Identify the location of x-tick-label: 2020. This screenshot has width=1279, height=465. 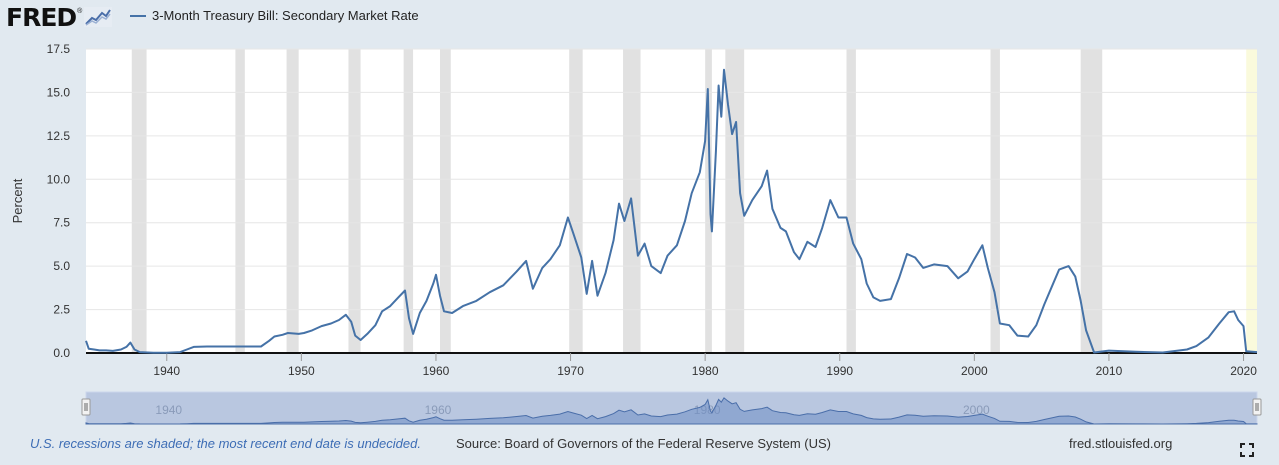
(1243, 371).